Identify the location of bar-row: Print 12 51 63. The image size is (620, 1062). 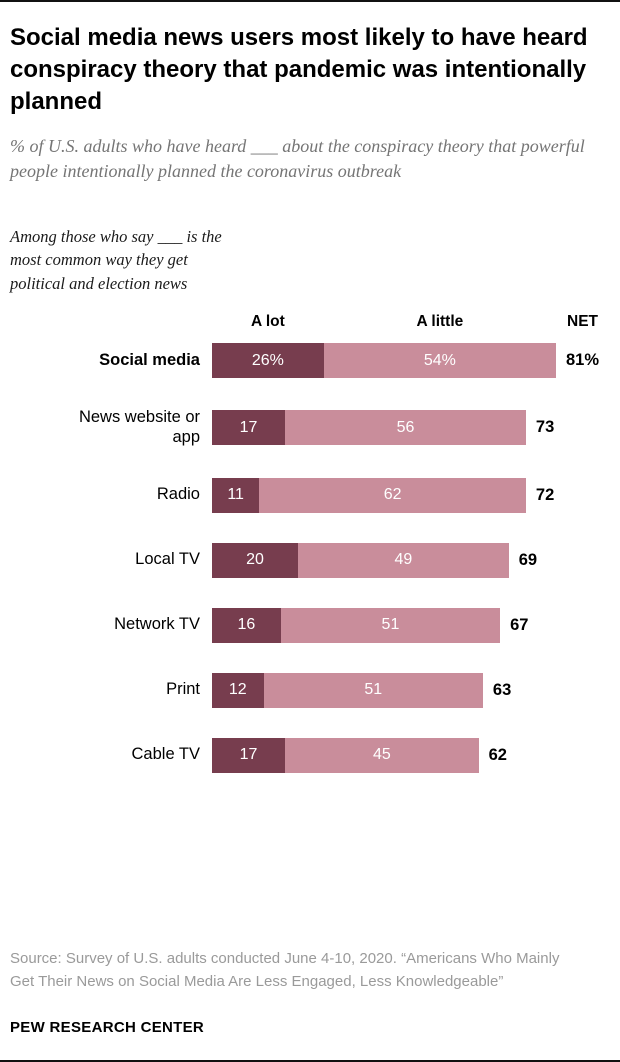
(309, 690).